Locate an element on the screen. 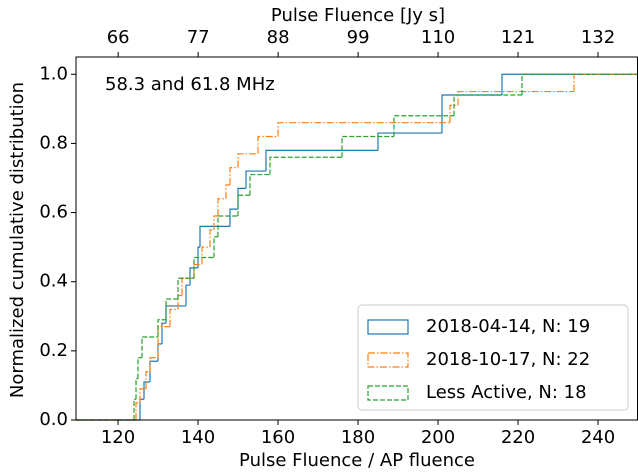 This screenshot has height=472, width=638. y-axis-label: Normalized cumulative distribution is located at coordinates (17, 240).